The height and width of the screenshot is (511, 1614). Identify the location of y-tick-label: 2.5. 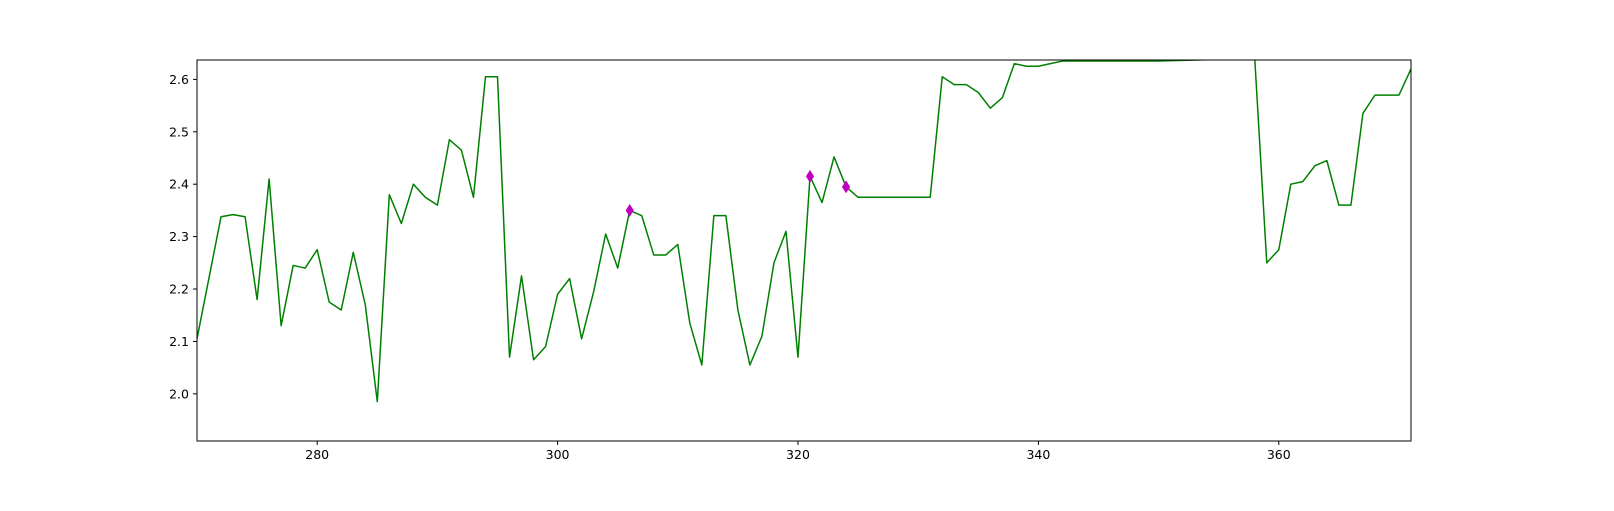
(179, 131).